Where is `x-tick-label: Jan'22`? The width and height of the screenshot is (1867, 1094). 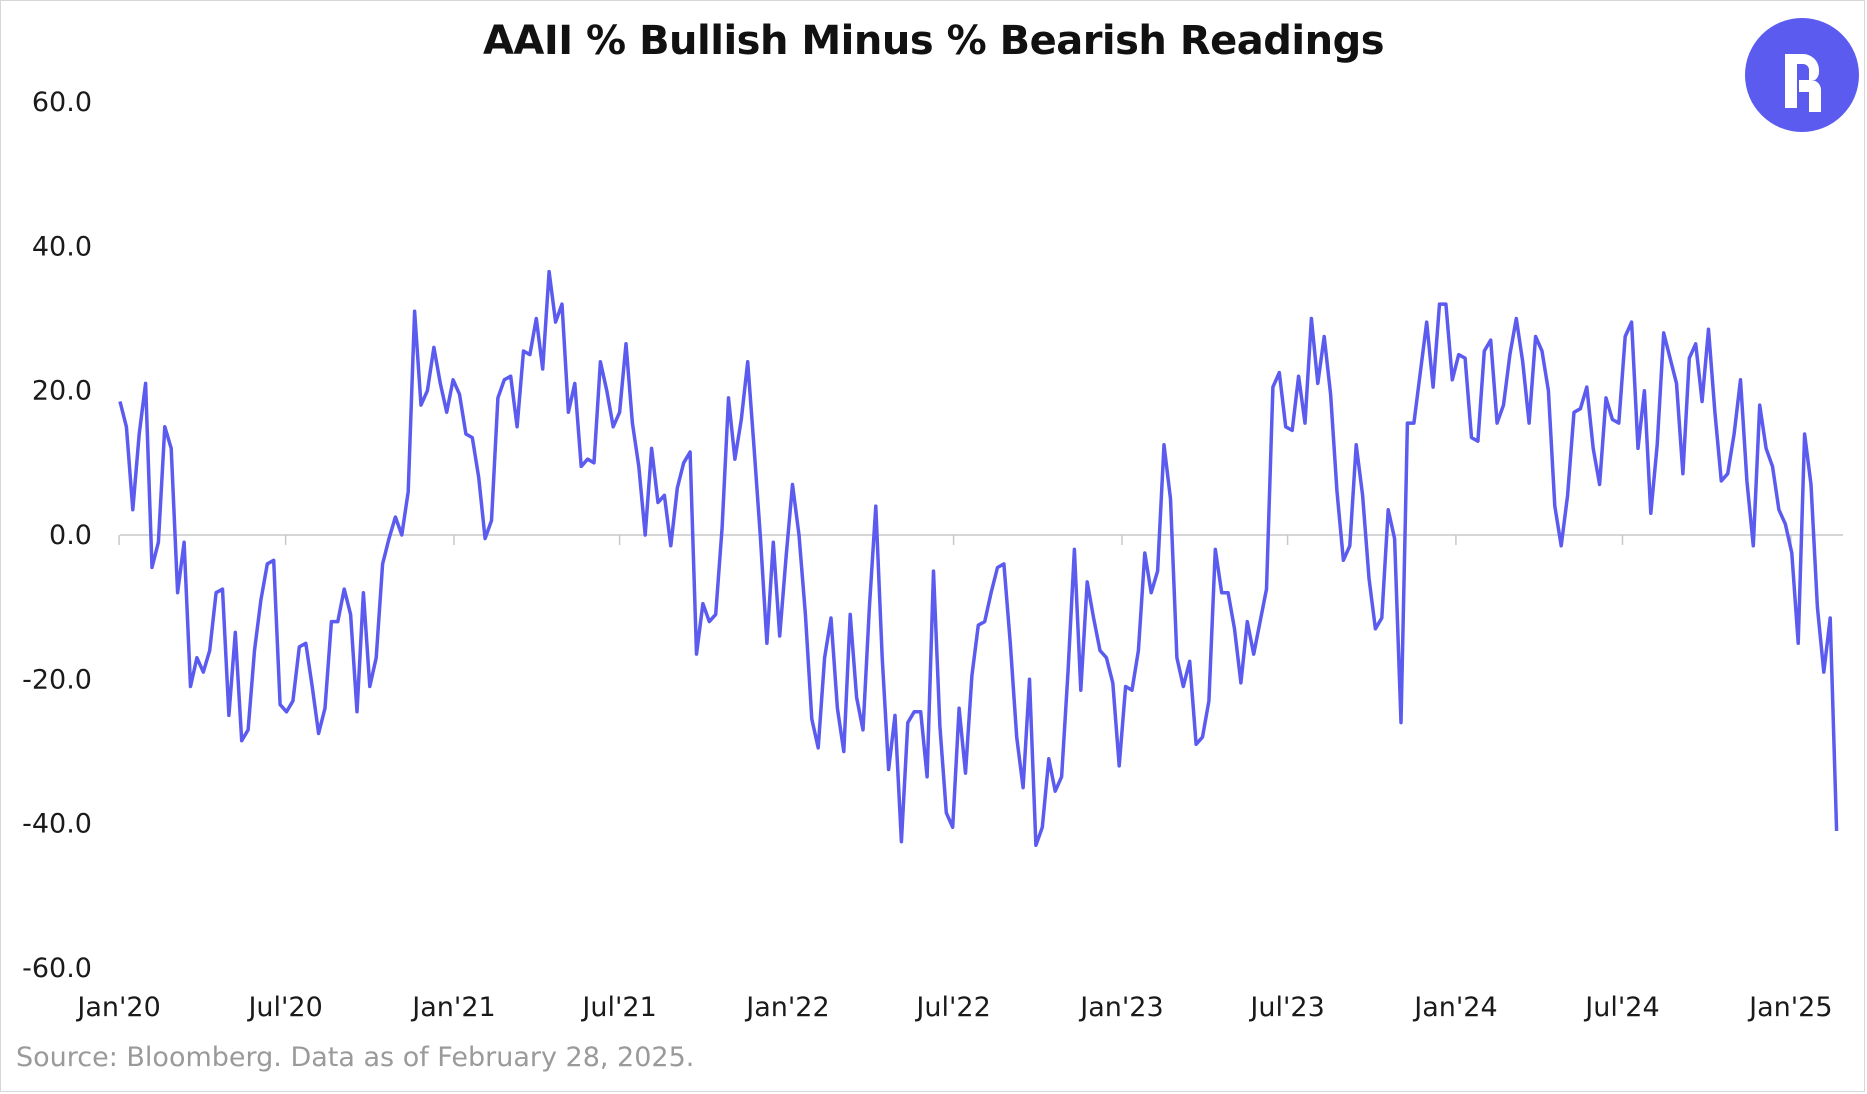
x-tick-label: Jan'22 is located at coordinates (786, 1007).